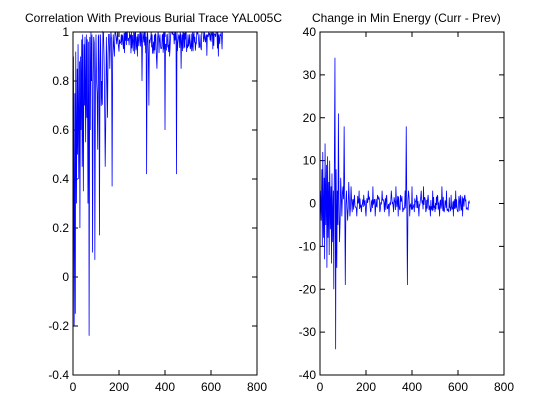 Image resolution: width=560 pixels, height=420 pixels. What do you see at coordinates (308, 375) in the screenshot?
I see `y-tick-label: -40` at bounding box center [308, 375].